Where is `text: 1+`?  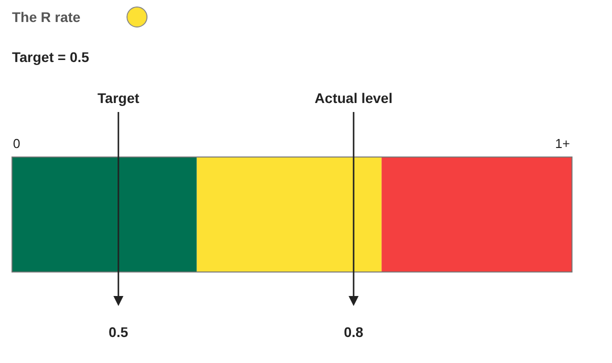 text: 1+ is located at coordinates (562, 143).